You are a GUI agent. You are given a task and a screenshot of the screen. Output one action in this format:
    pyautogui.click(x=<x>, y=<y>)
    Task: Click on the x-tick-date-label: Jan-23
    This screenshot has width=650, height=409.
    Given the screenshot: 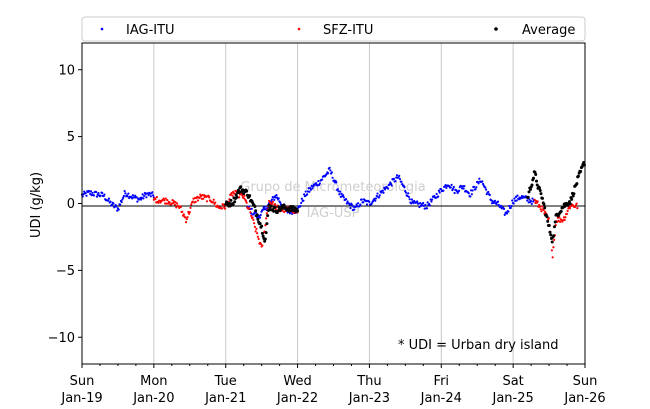 What is the action you would take?
    pyautogui.click(x=369, y=398)
    